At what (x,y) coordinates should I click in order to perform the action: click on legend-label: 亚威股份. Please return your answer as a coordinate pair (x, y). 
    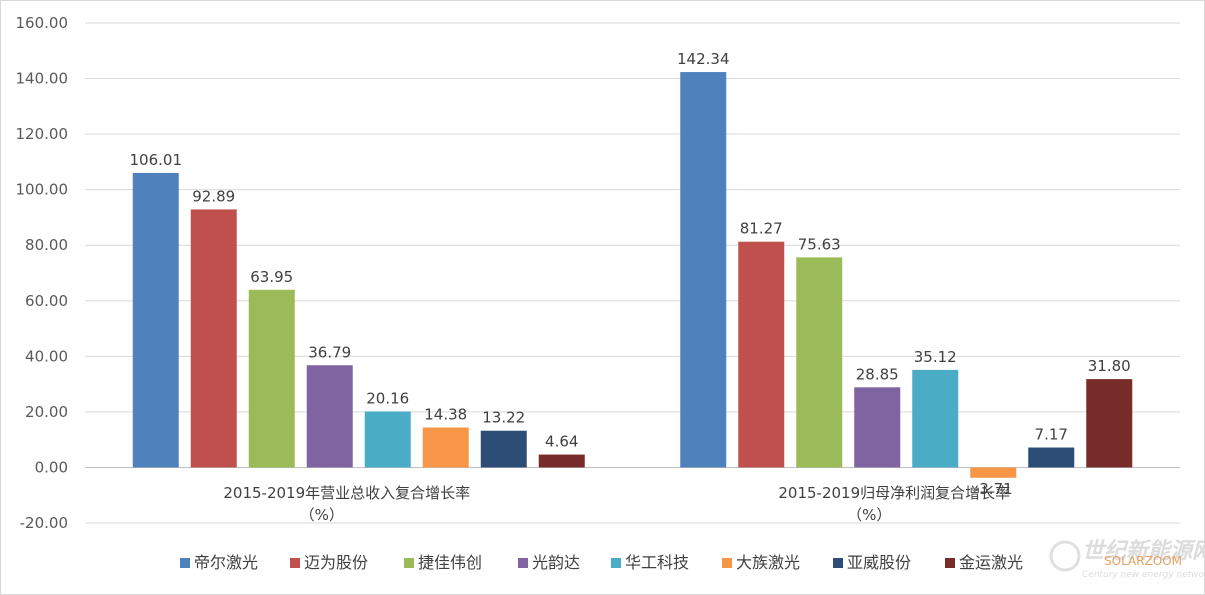
    Looking at the image, I should click on (879, 562).